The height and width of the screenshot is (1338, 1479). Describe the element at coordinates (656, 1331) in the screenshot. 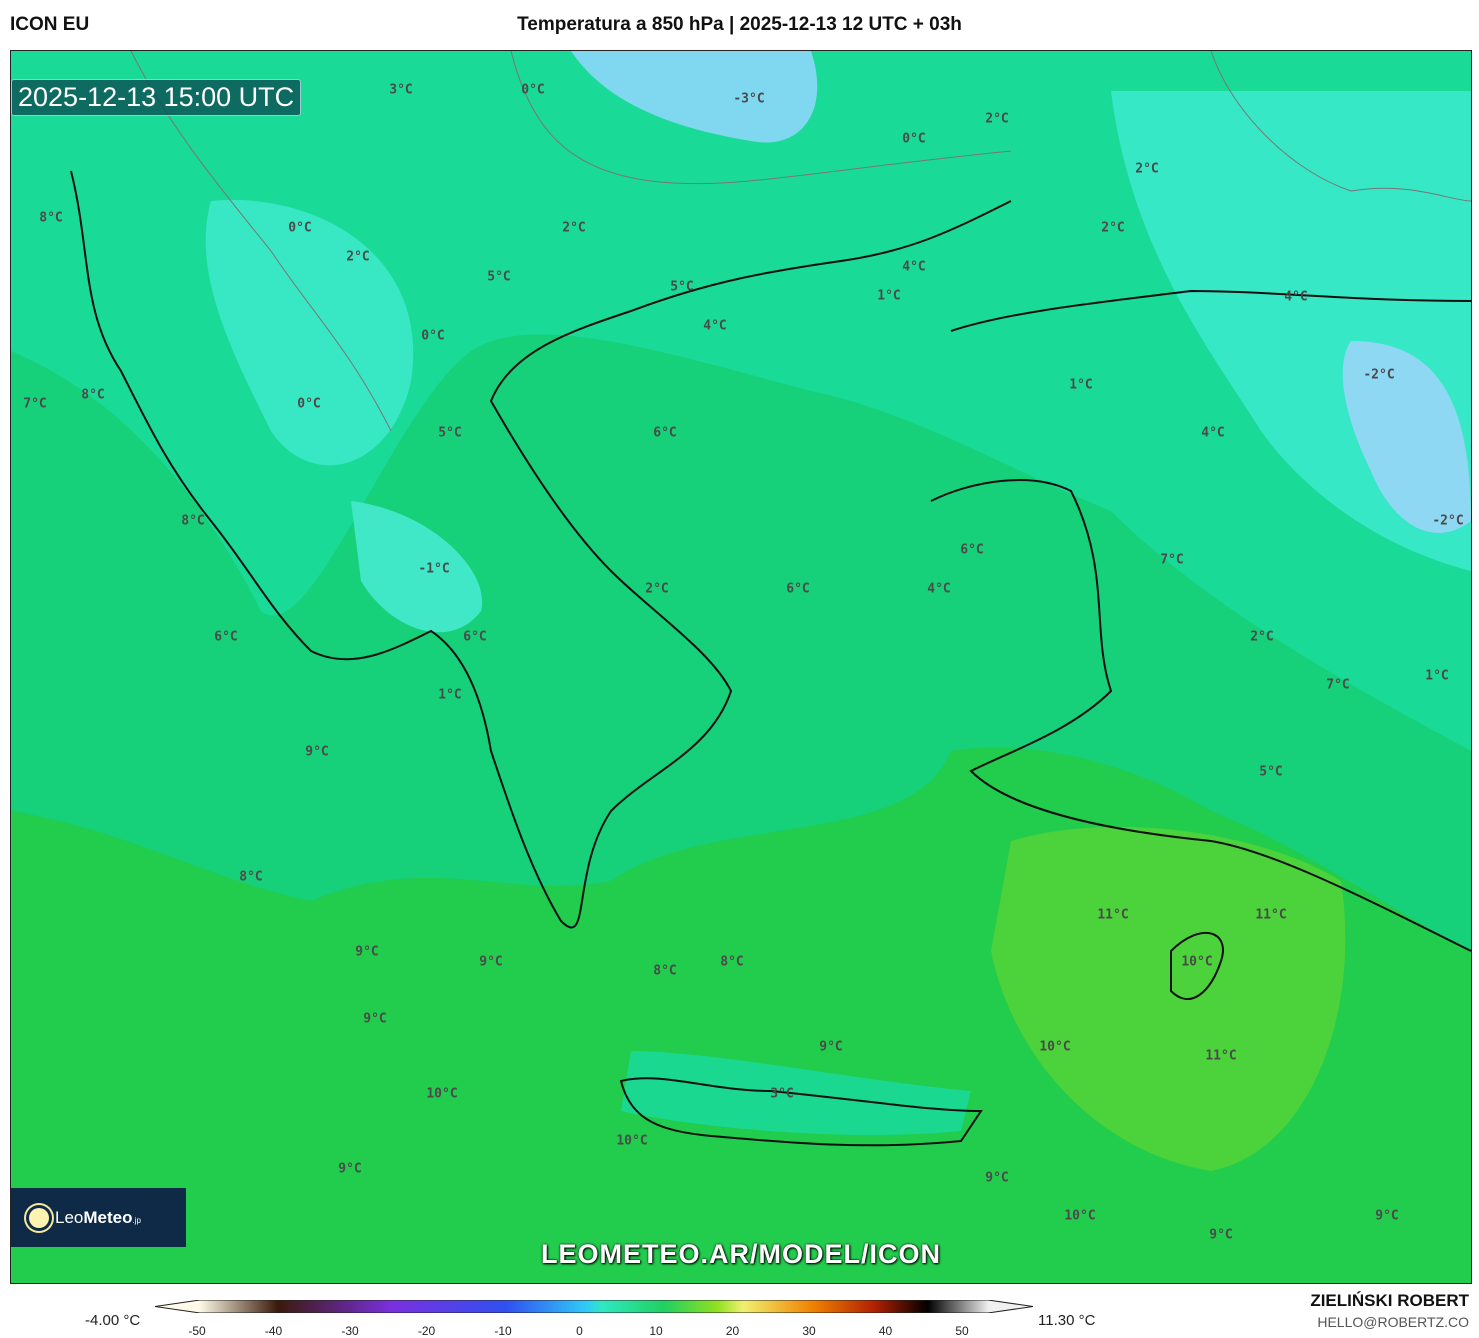

I see `colorbar-tick-label: 10` at that location.